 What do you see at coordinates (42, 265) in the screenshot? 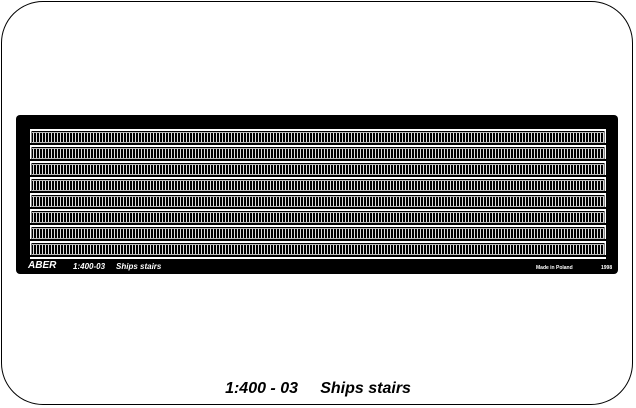
I see `brand-label: ABER` at bounding box center [42, 265].